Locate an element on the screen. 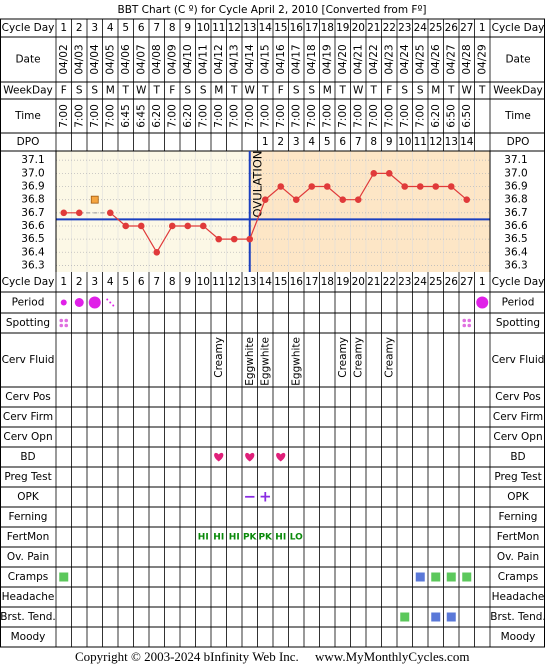 This screenshot has width=545, height=667. dates-cell: 04/03 is located at coordinates (79, 59).